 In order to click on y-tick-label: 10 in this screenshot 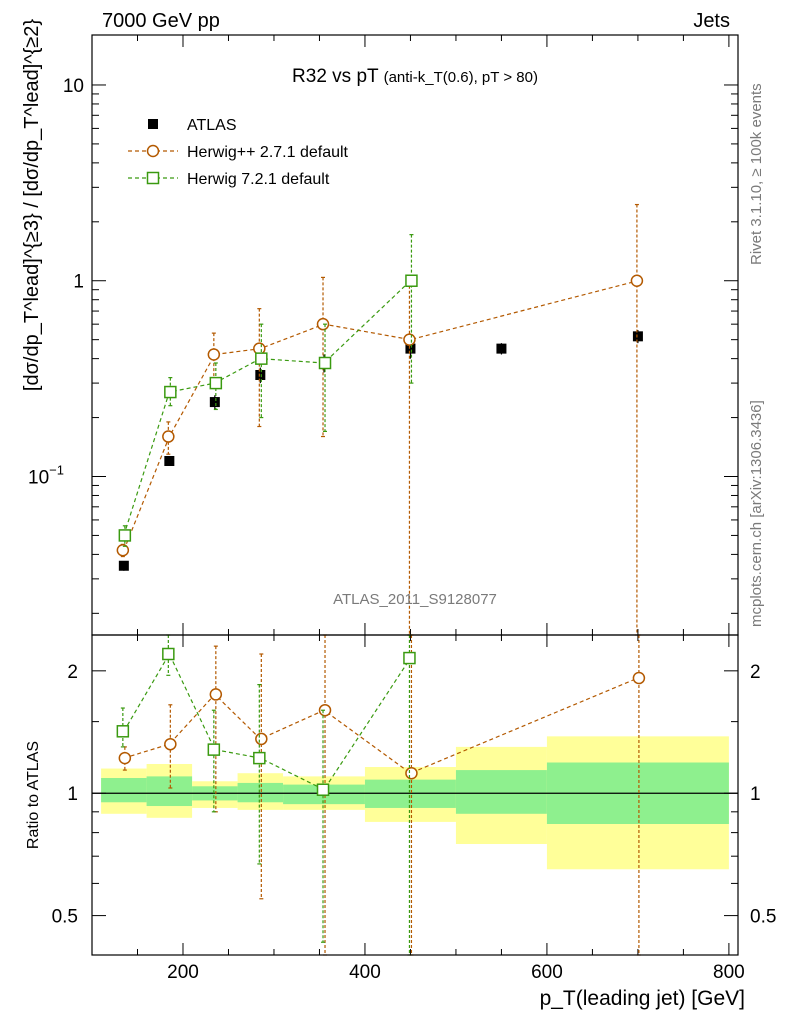, I will do `click(73, 86)`.